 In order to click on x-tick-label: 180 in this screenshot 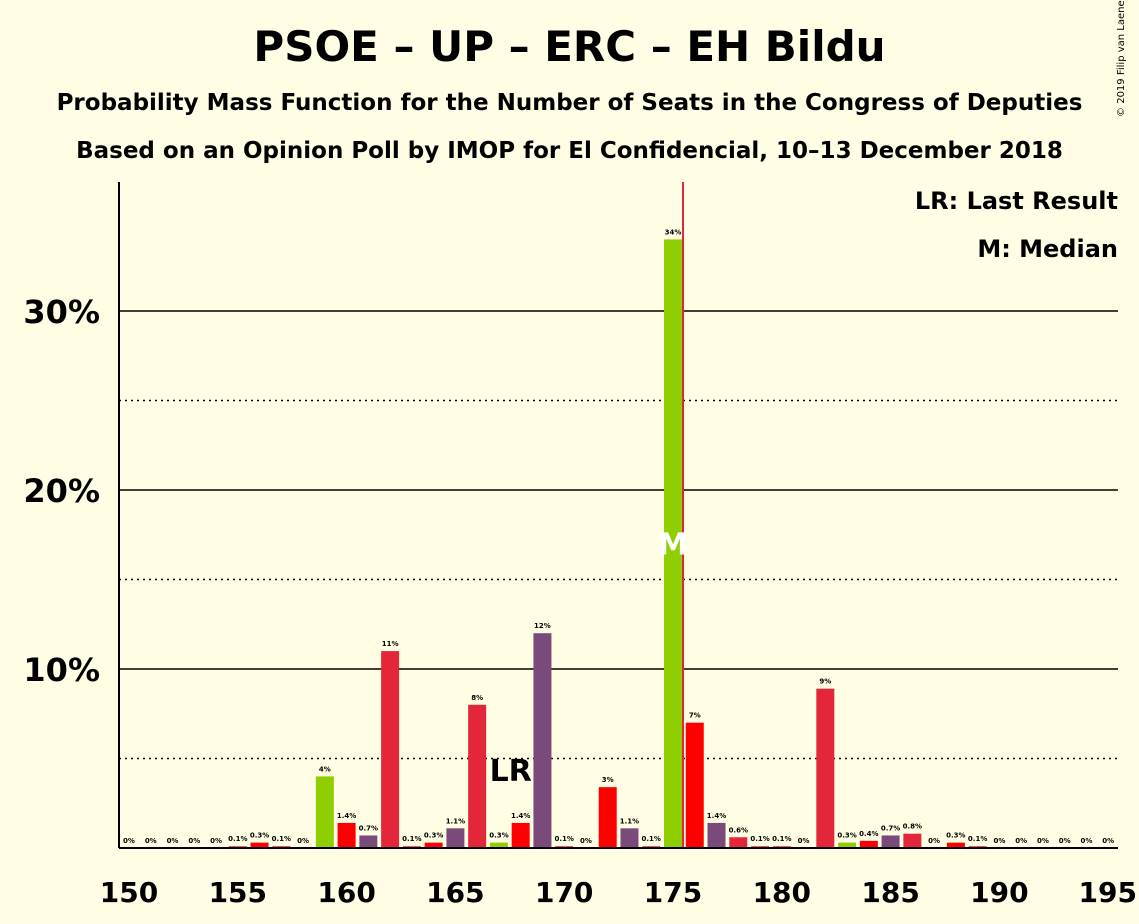, I will do `click(782, 892)`.